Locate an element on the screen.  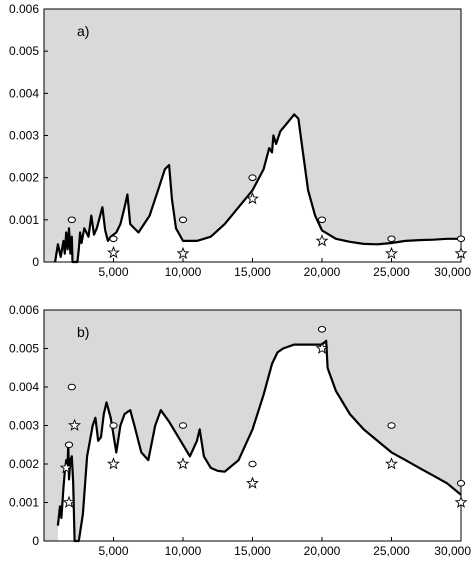
panel-label: a) is located at coordinates (83, 31).